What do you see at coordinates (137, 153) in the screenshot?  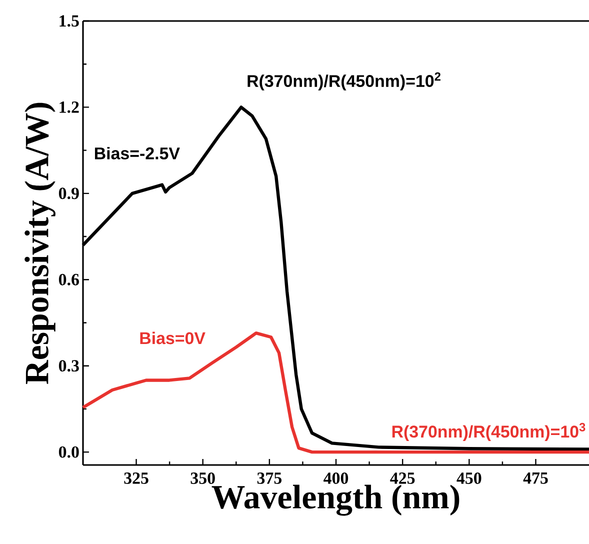 I see `series-label: Bias=-2.5V` at bounding box center [137, 153].